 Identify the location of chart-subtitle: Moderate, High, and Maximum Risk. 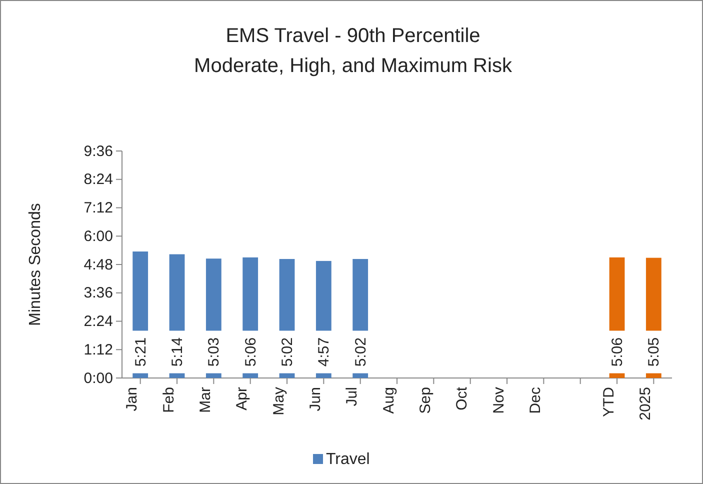
(353, 66).